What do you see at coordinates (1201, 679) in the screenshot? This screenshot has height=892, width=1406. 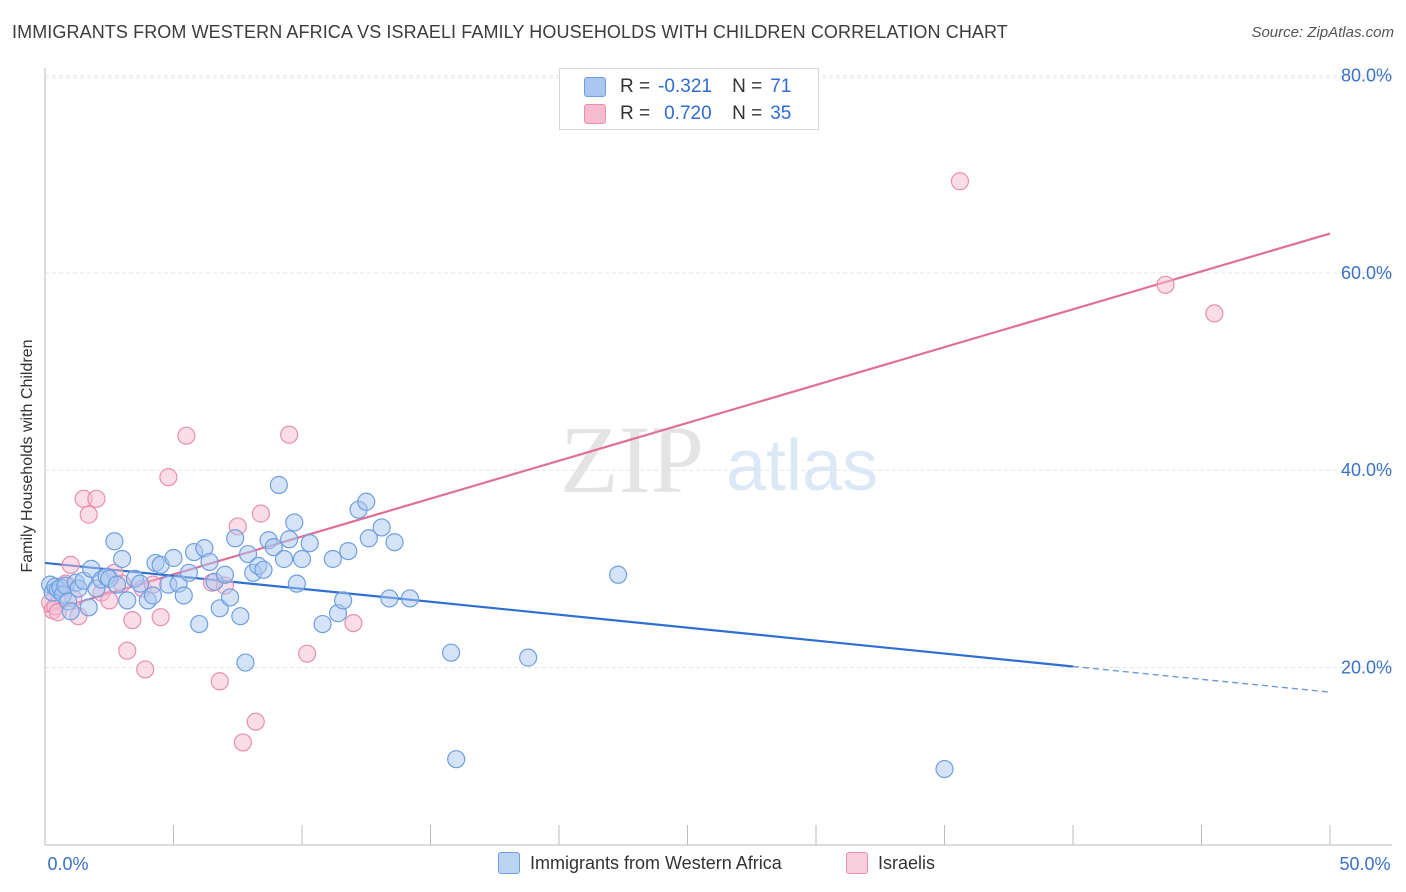 I see `trend-line-western-africa-extension` at bounding box center [1201, 679].